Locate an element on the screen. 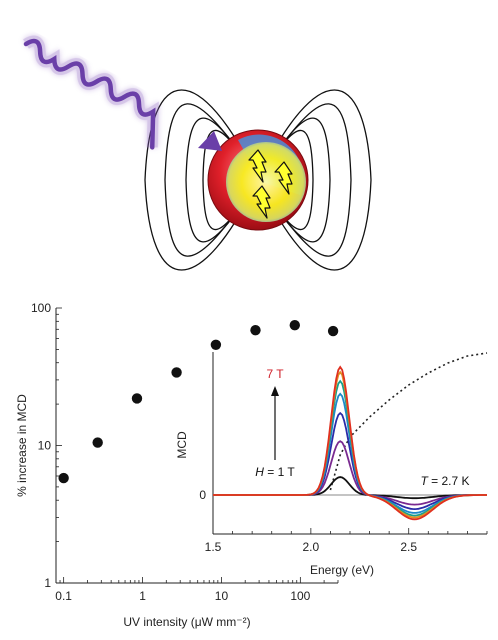  mcd-spectrum-line is located at coordinates (350, 443).